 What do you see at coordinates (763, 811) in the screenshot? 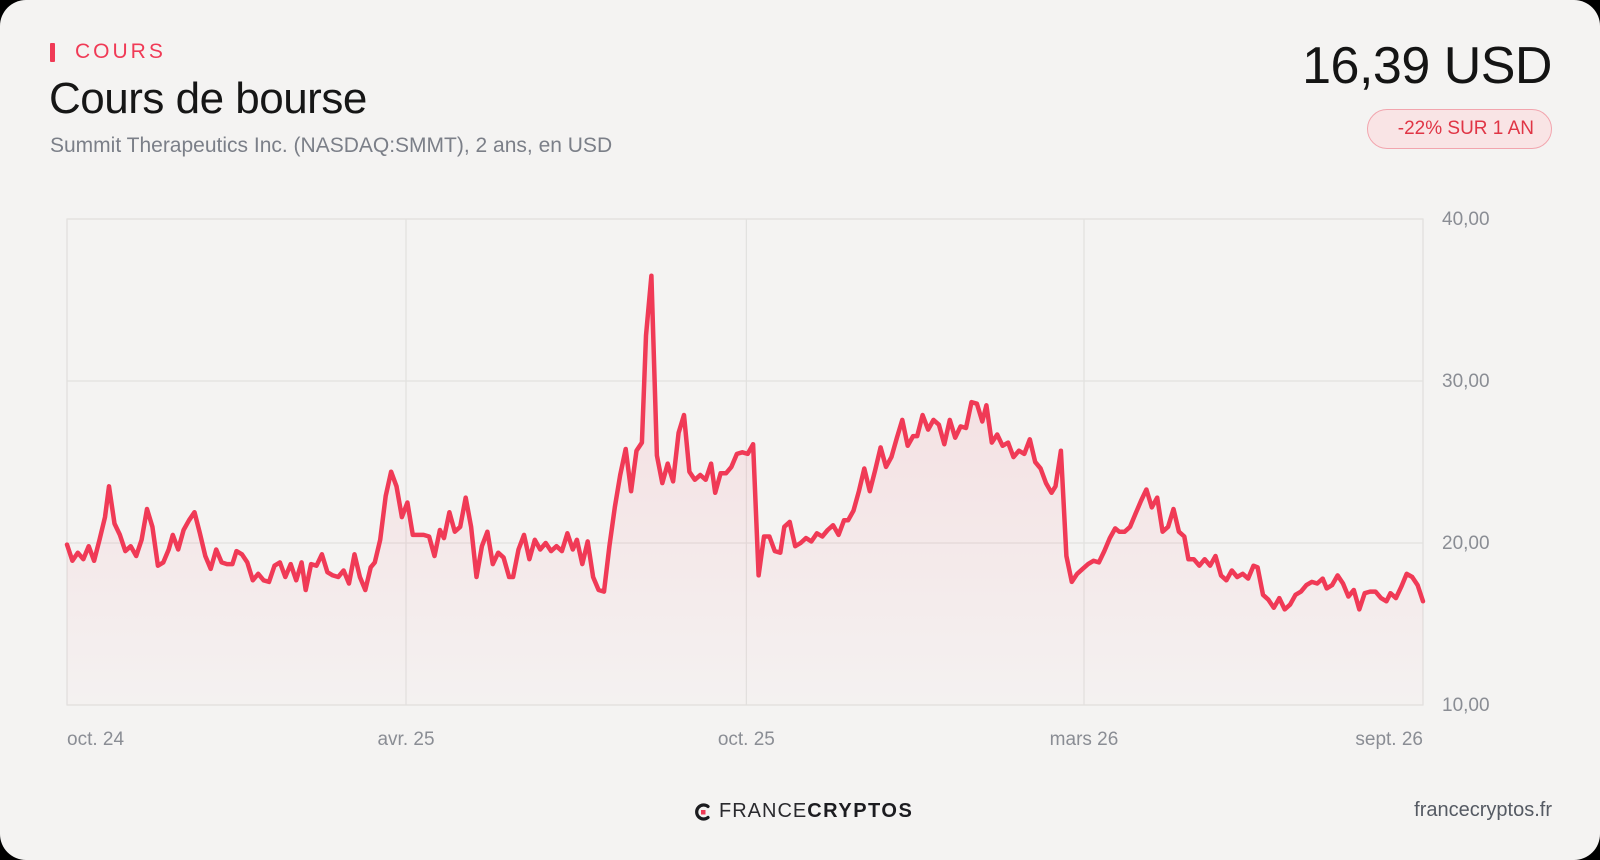
I see `logo-text-light: FRANCE` at bounding box center [763, 811].